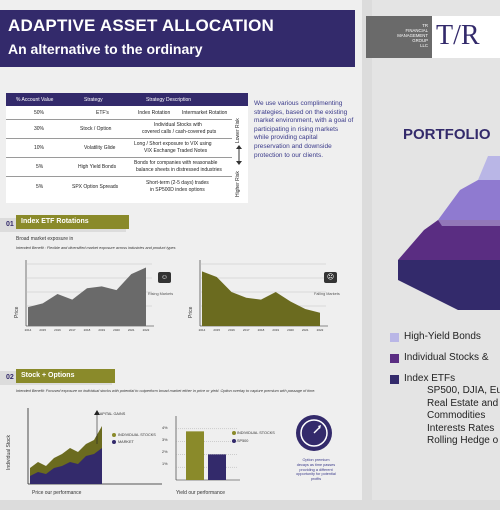 The height and width of the screenshot is (510, 500). What do you see at coordinates (177, 183) in the screenshot?
I see `row-desc1: Short-term (2-5 days) trades` at bounding box center [177, 183].